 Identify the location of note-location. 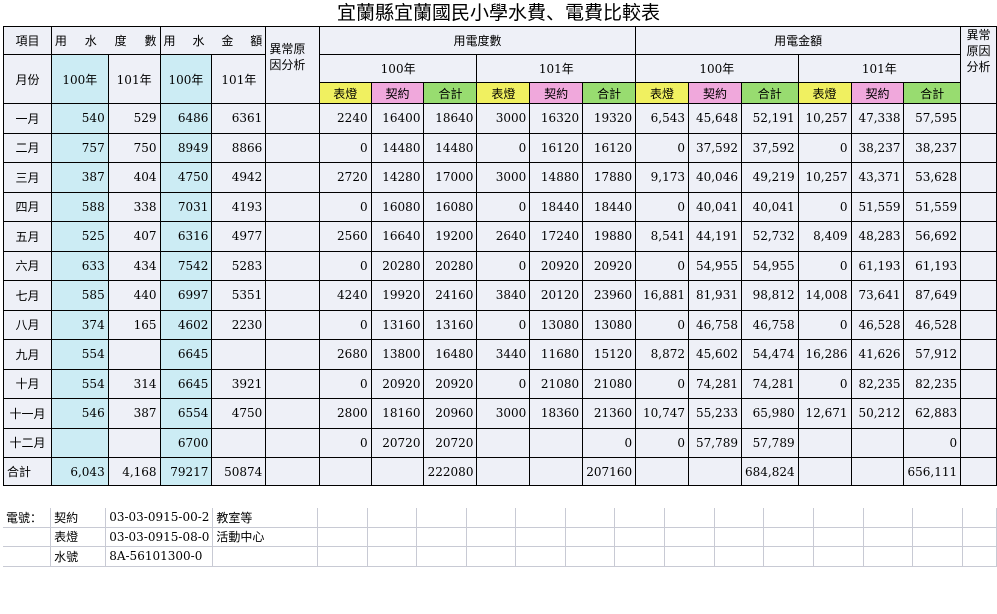
(265, 556).